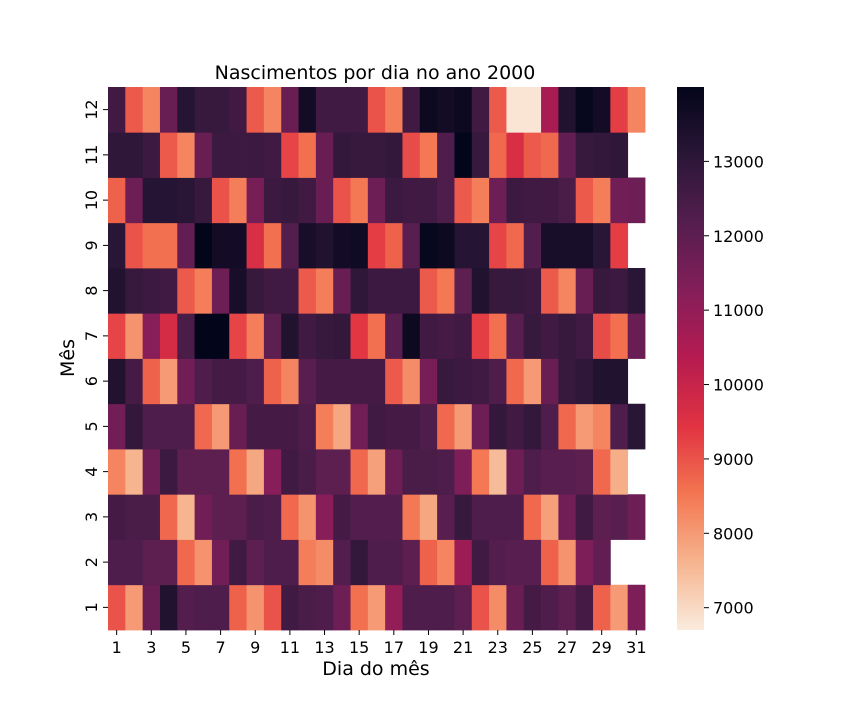 The image size is (864, 720). What do you see at coordinates (480, 517) in the screenshot?
I see `heatmap-cell-m3-d22` at bounding box center [480, 517].